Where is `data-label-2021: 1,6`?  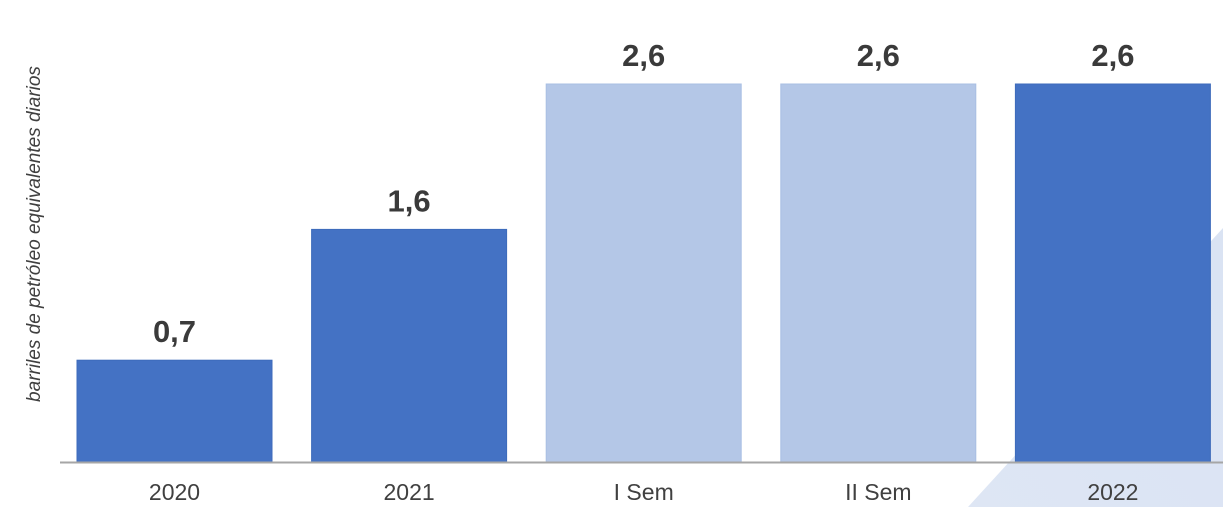 data-label-2021: 1,6 is located at coordinates (409, 200).